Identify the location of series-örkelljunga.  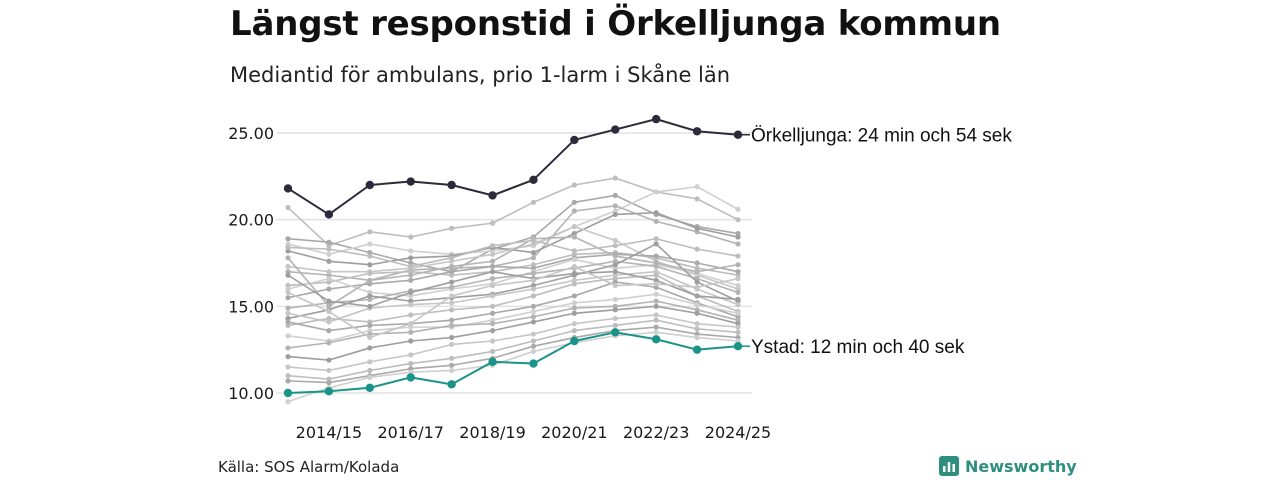
(513, 166).